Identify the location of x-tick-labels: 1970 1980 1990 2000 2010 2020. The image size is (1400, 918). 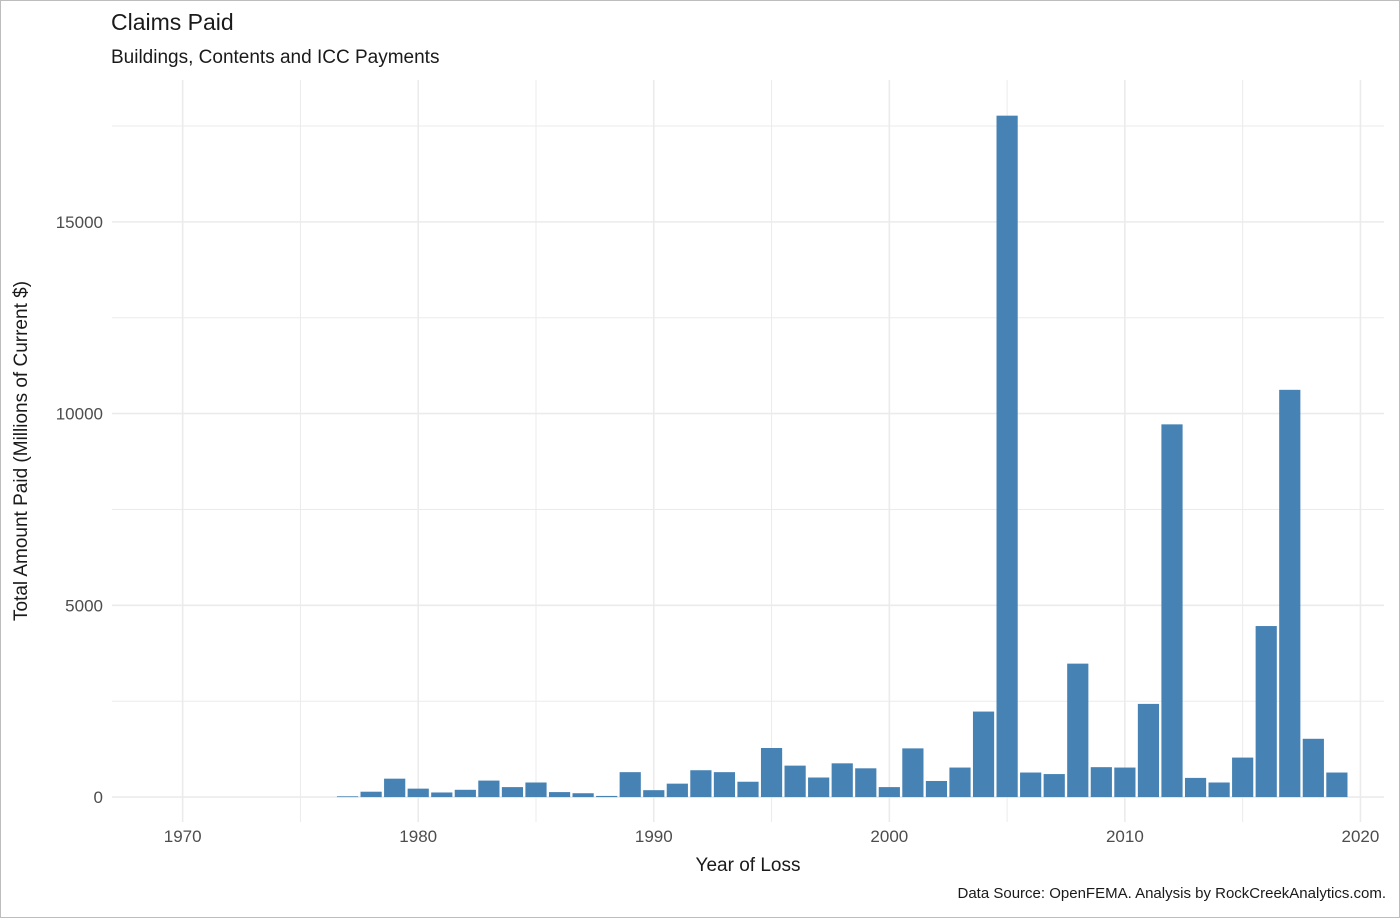
(772, 836).